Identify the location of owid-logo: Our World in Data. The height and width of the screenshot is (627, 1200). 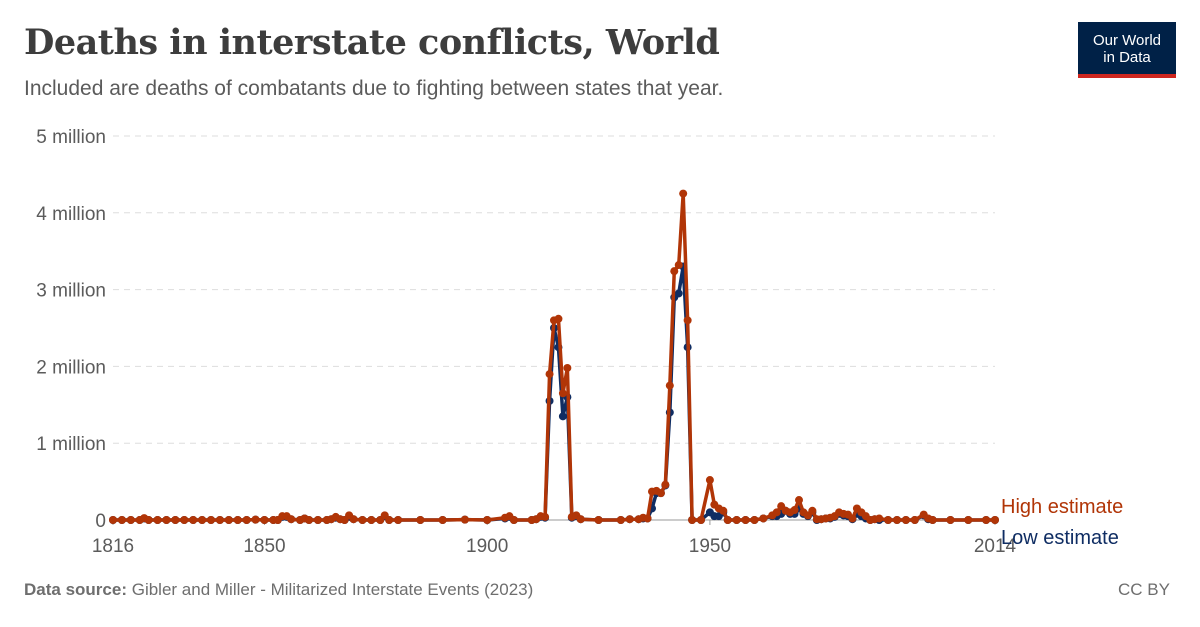
(1127, 50).